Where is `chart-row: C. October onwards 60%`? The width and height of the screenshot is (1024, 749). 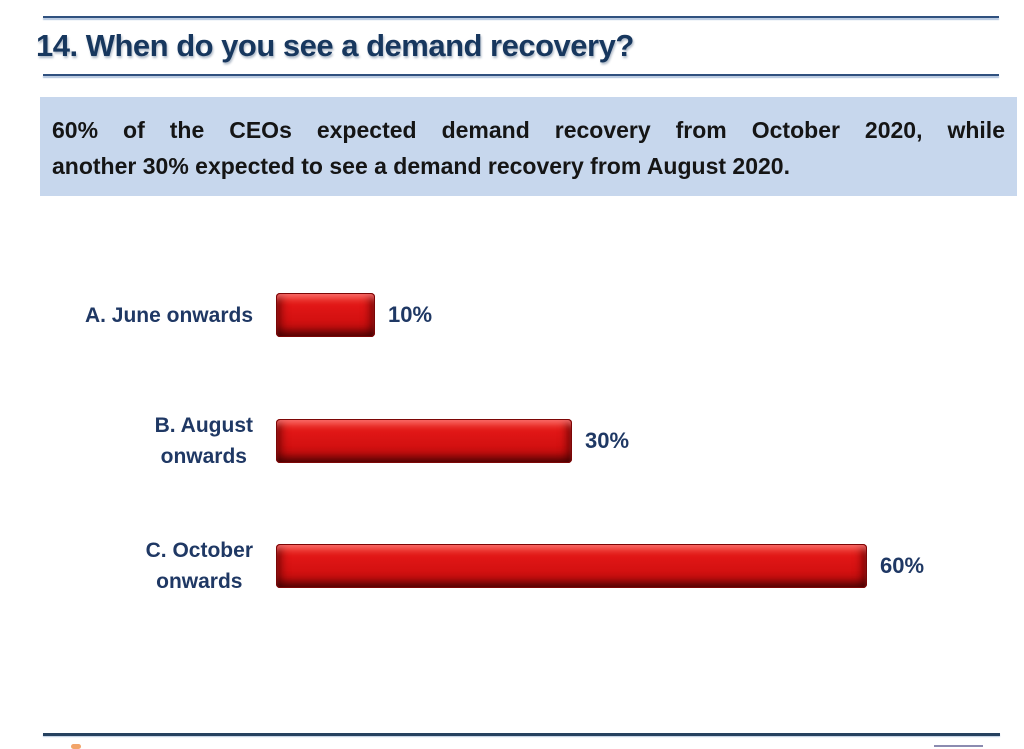 chart-row: C. October onwards 60% is located at coordinates (512, 566).